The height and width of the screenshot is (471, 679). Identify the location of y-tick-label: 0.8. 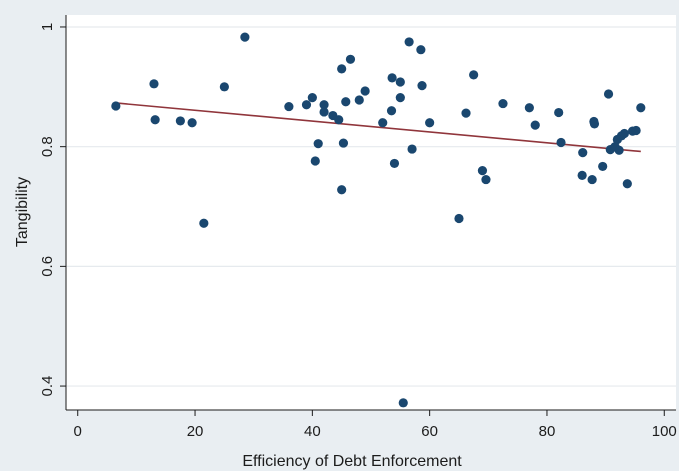
(47, 146).